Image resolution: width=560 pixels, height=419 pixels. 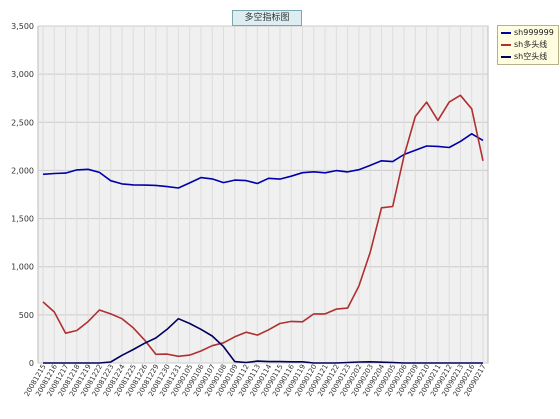 I want to click on y-tick-label: 500, so click(x=26, y=315).